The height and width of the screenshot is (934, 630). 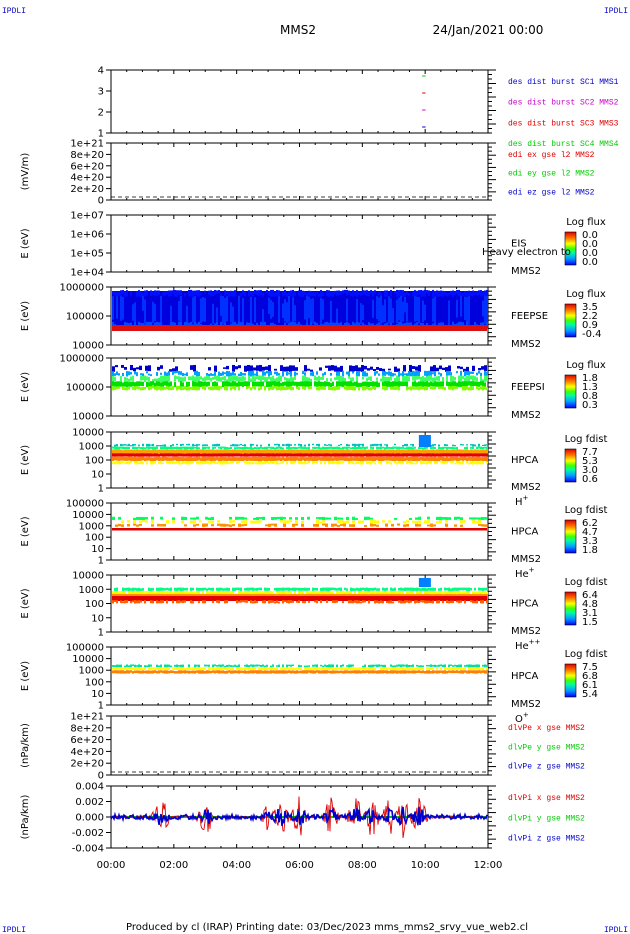 What do you see at coordinates (81, 359) in the screenshot?
I see `y-tick-label: 1000000` at bounding box center [81, 359].